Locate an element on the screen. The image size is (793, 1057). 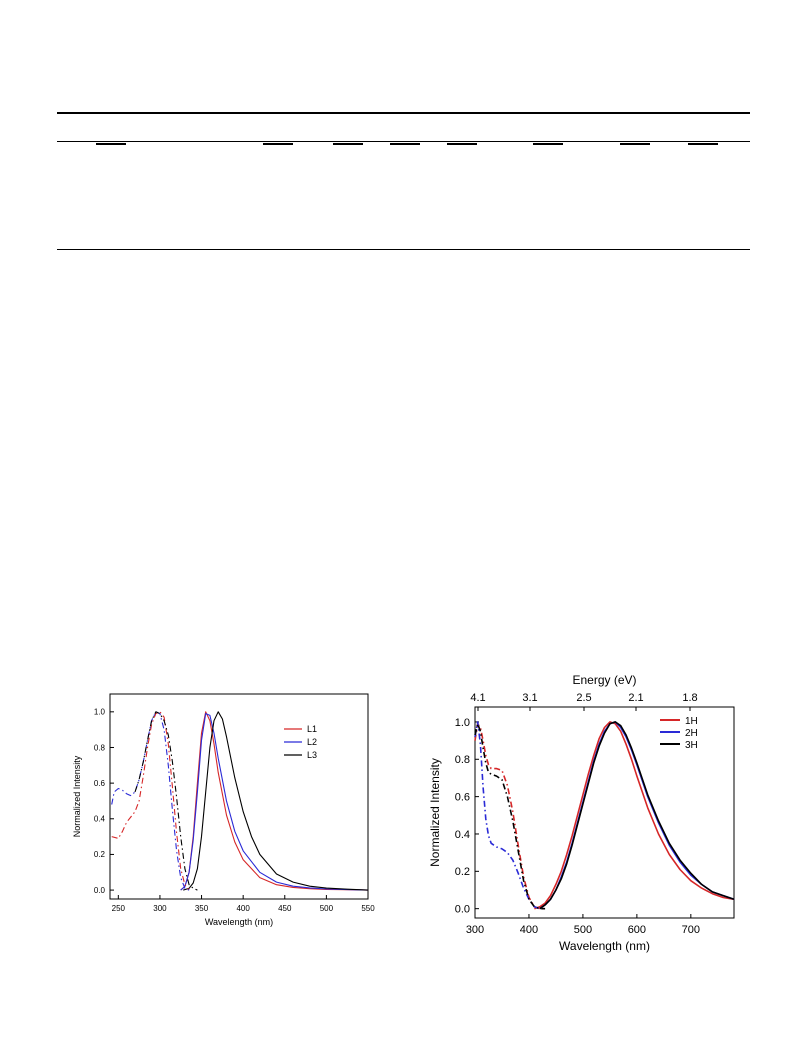
energy-tick-label: 4.1 is located at coordinates (477, 698).